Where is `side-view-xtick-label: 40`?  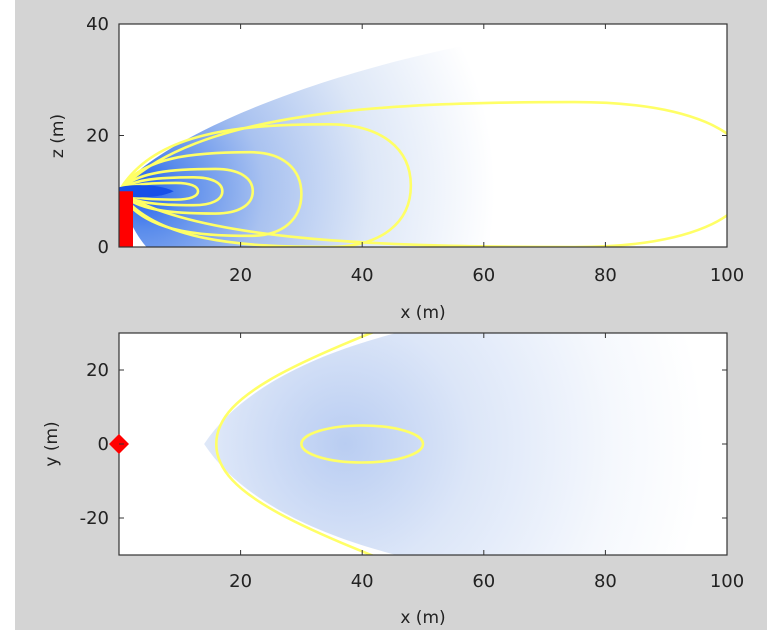 side-view-xtick-label: 40 is located at coordinates (362, 275).